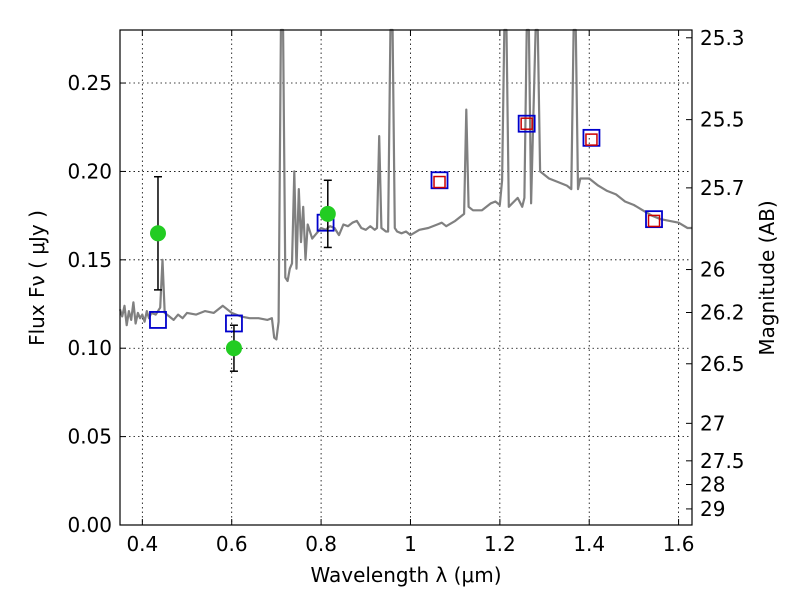  What do you see at coordinates (142, 544) in the screenshot?
I see `x-tick-label: 0.4` at bounding box center [142, 544].